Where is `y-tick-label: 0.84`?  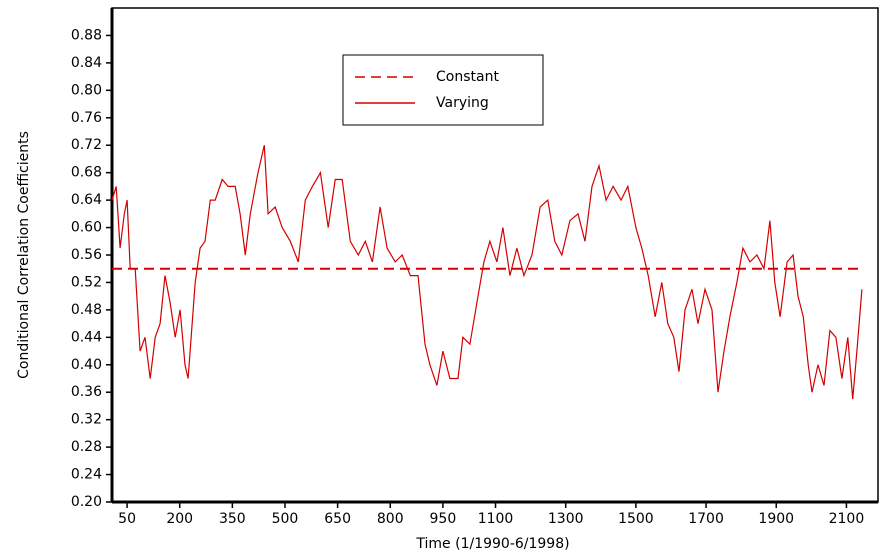 y-tick-label: 0.84 is located at coordinates (86, 63).